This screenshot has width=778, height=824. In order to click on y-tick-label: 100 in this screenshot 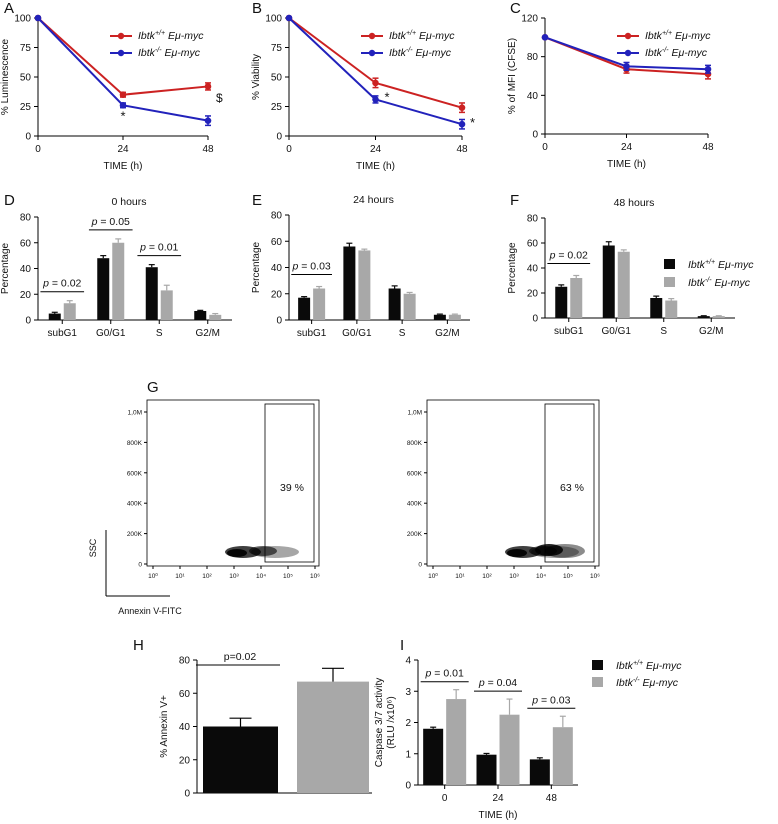, I will do `click(273, 19)`.